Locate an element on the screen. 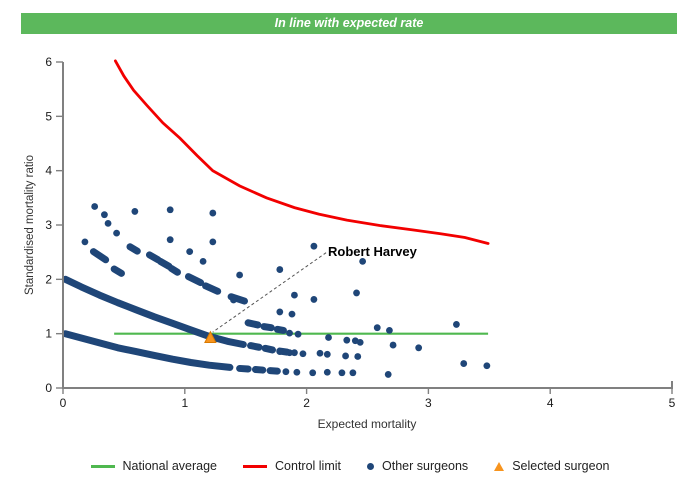 This screenshot has height=500, width=700. legend-item-selected-surgeon: Selected surgeon is located at coordinates (551, 466).